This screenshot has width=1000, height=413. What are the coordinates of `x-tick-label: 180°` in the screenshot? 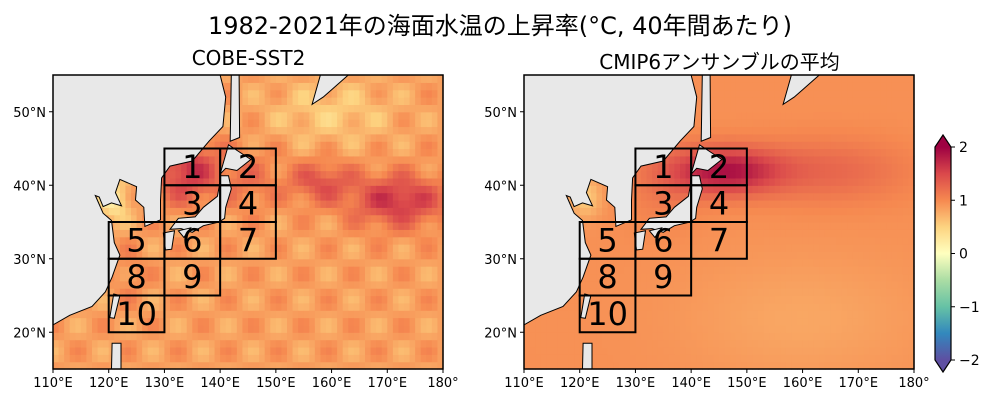 It's located at (442, 383).